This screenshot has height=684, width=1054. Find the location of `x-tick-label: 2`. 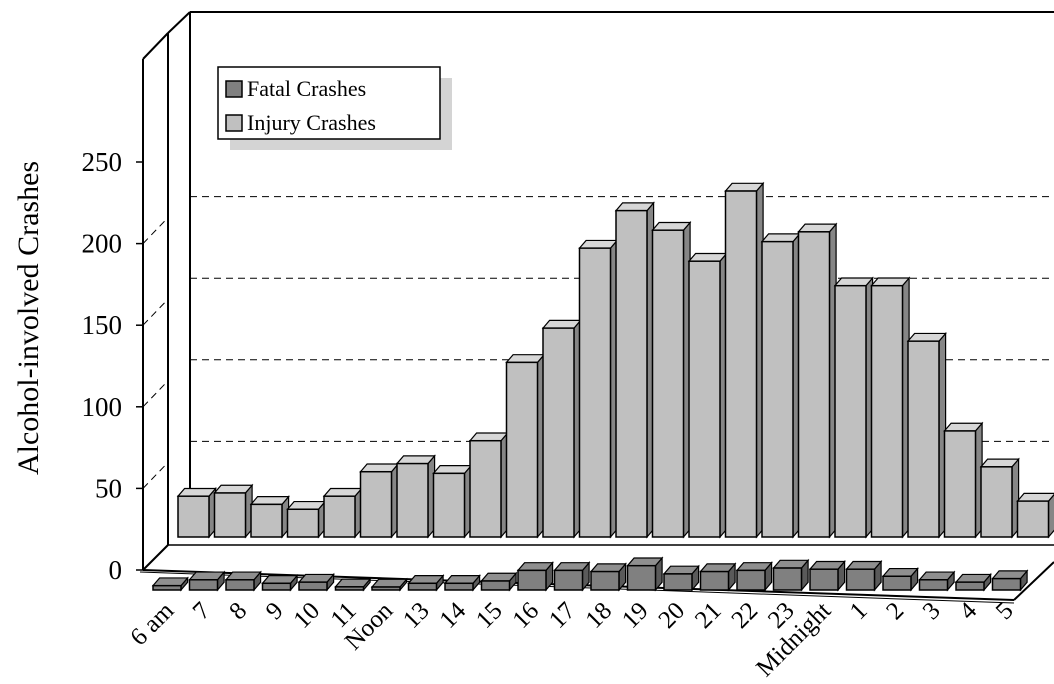

x-tick-label: 2 is located at coordinates (895, 611).